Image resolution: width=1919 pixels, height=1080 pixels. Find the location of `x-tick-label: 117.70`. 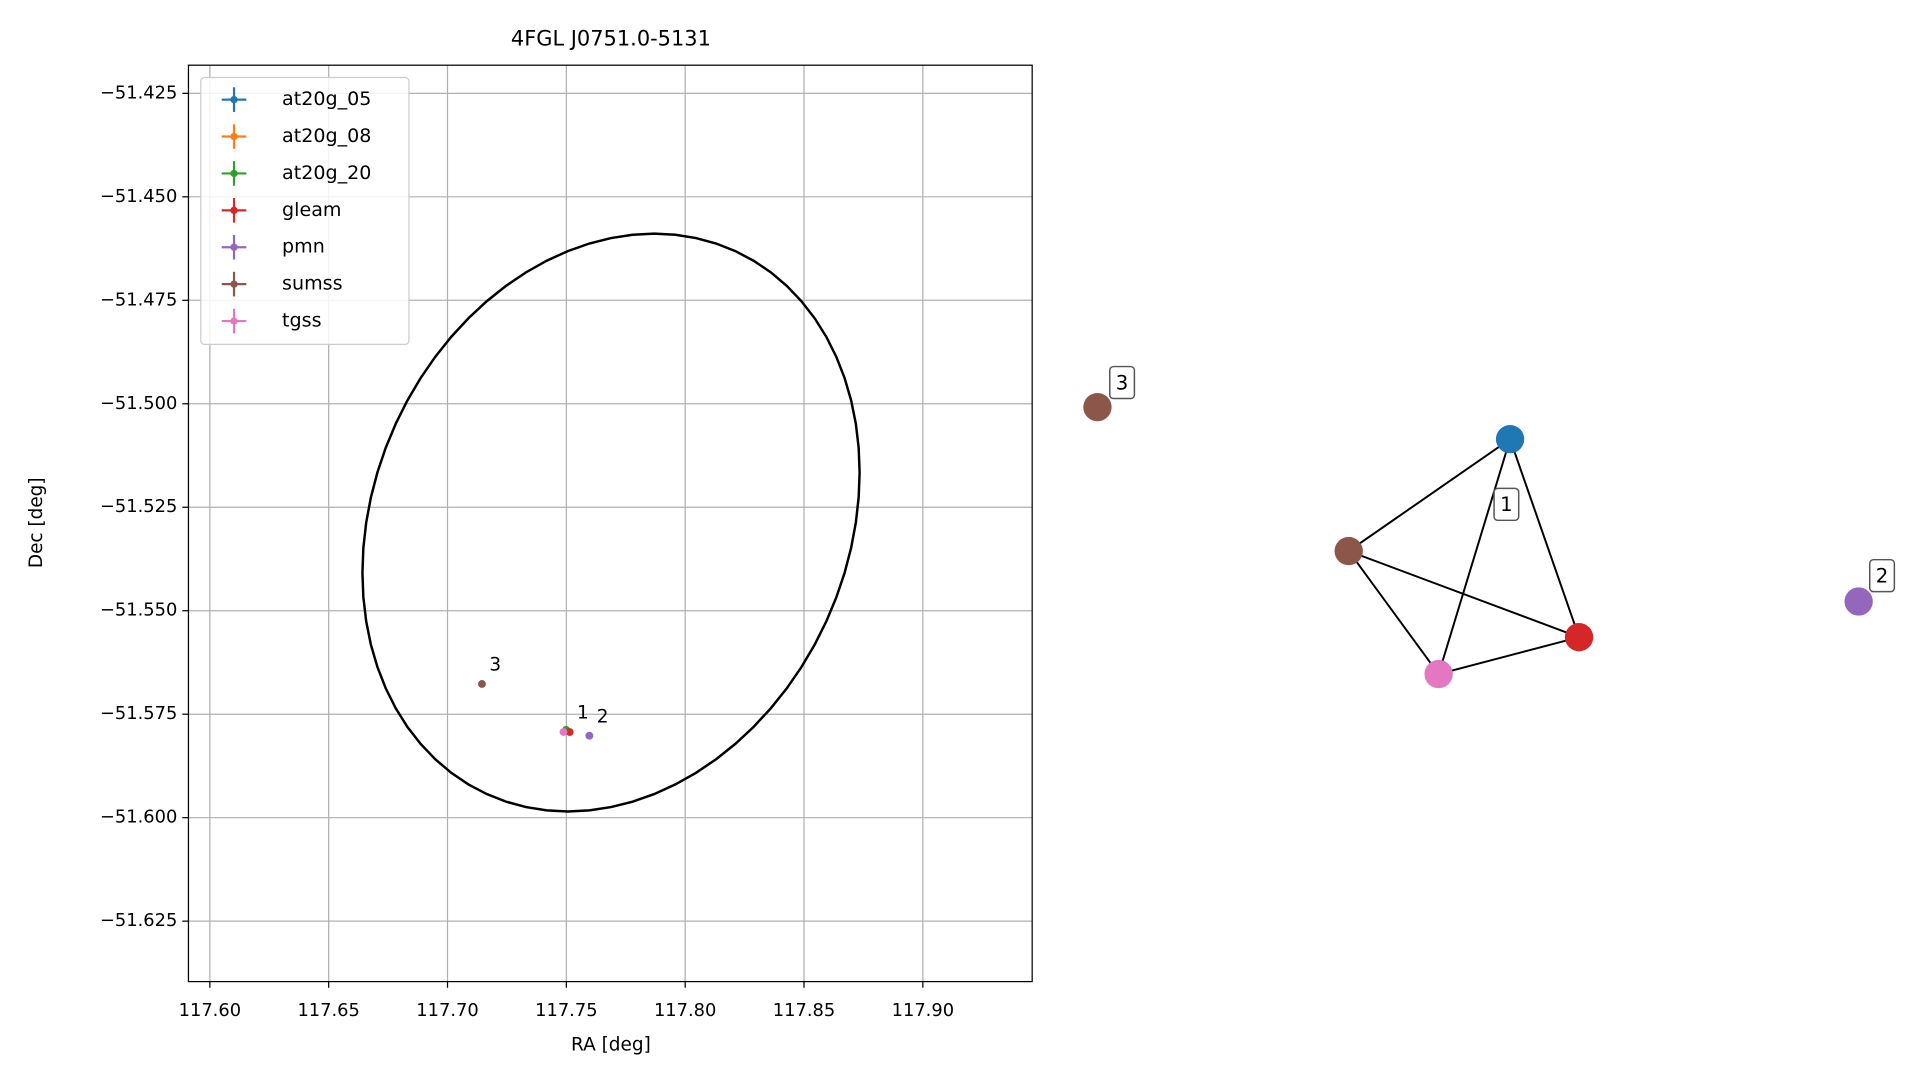

x-tick-label: 117.70 is located at coordinates (447, 1010).